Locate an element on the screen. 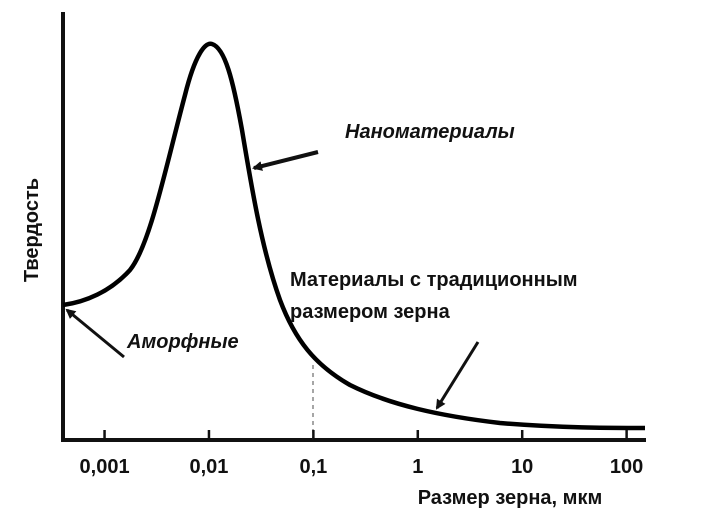  annotation: размером зерна is located at coordinates (370, 312).